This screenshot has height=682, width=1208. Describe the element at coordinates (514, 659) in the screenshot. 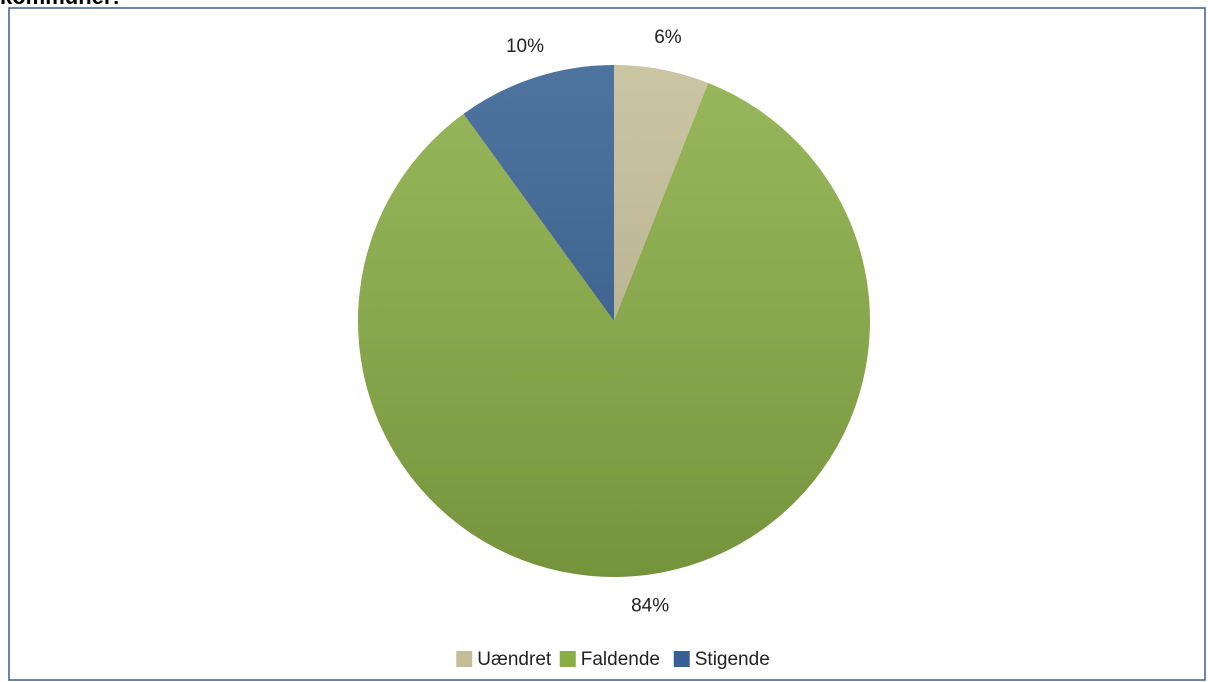

I see `legend-label: Uændret` at that location.